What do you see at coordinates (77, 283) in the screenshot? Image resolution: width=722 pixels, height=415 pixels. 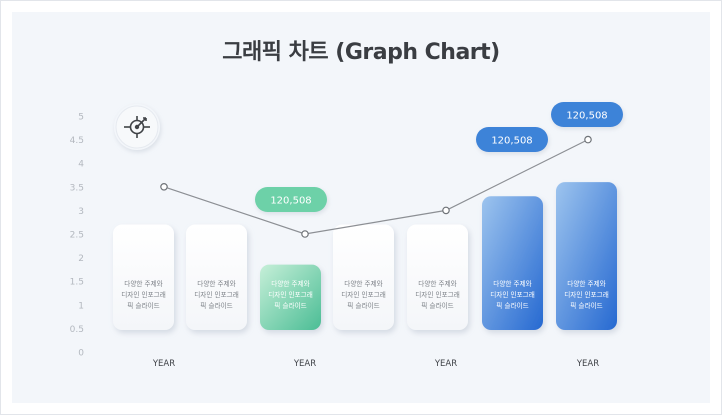 I see `y-tick-label: 1.5` at bounding box center [77, 283].